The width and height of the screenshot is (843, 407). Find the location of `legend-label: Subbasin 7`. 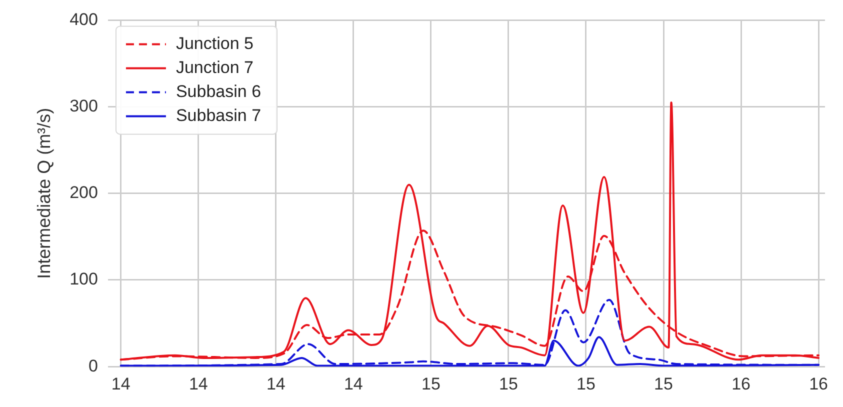

legend-label: Subbasin 7 is located at coordinates (219, 115).